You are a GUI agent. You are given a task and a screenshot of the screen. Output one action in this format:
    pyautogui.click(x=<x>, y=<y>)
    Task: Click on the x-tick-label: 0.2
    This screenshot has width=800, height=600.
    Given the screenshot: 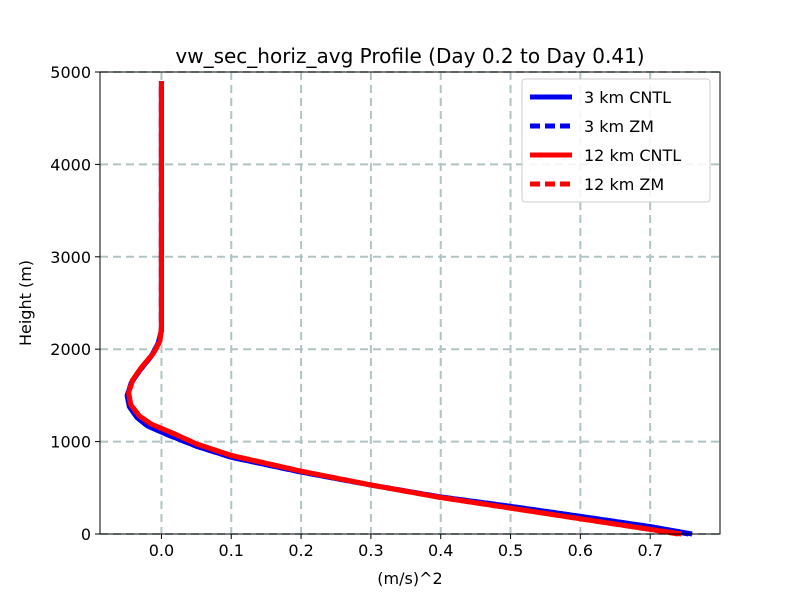 What is the action you would take?
    pyautogui.click(x=300, y=550)
    